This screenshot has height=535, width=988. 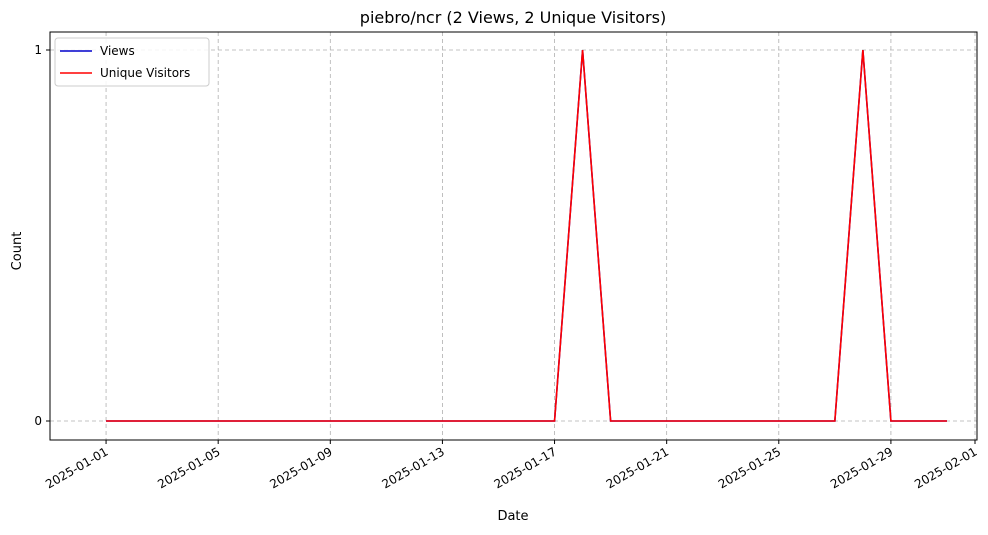 I want to click on legend: Views Unique Visitors, so click(x=132, y=62).